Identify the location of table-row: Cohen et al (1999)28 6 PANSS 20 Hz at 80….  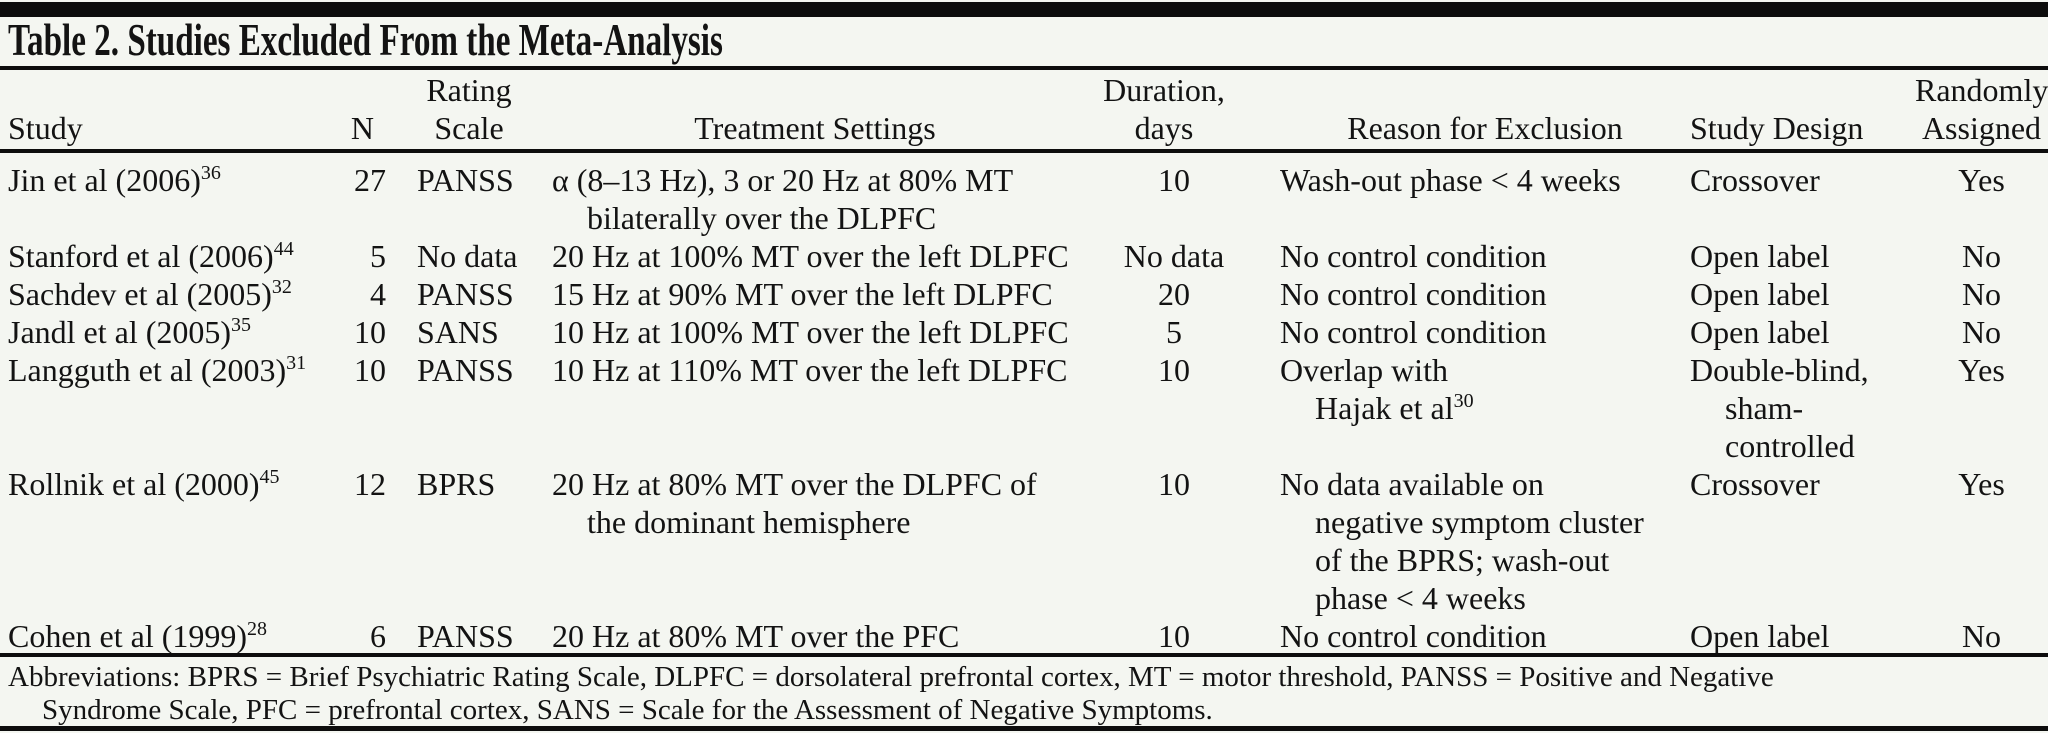
(1024, 636).